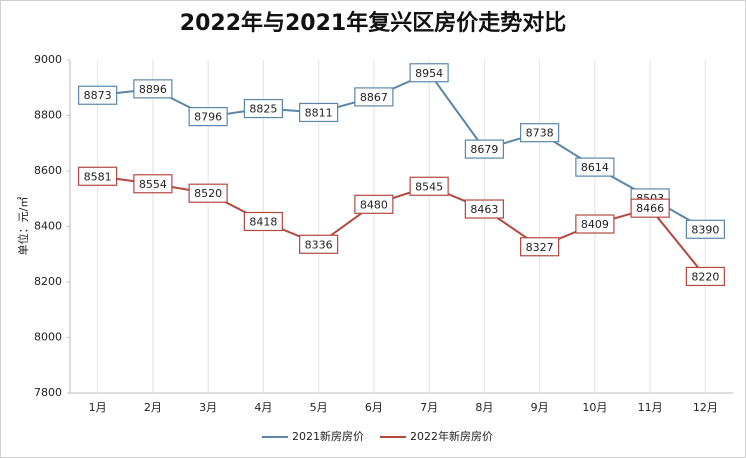 The height and width of the screenshot is (458, 746). I want to click on data-label: 8327, so click(540, 247).